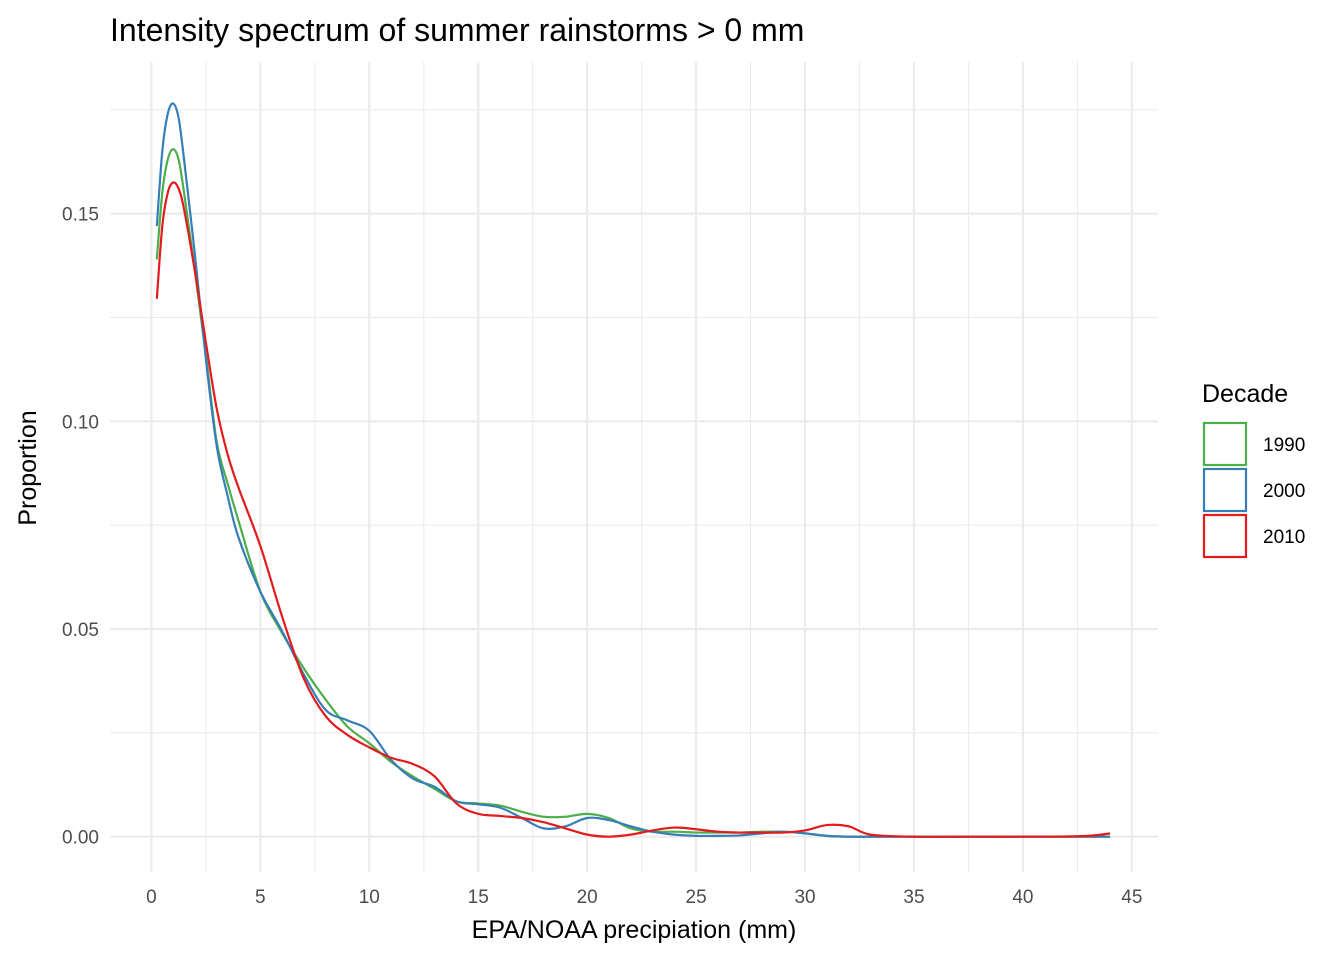 This screenshot has width=1344, height=960. Describe the element at coordinates (1022, 897) in the screenshot. I see `x-tick-label: 40` at that location.